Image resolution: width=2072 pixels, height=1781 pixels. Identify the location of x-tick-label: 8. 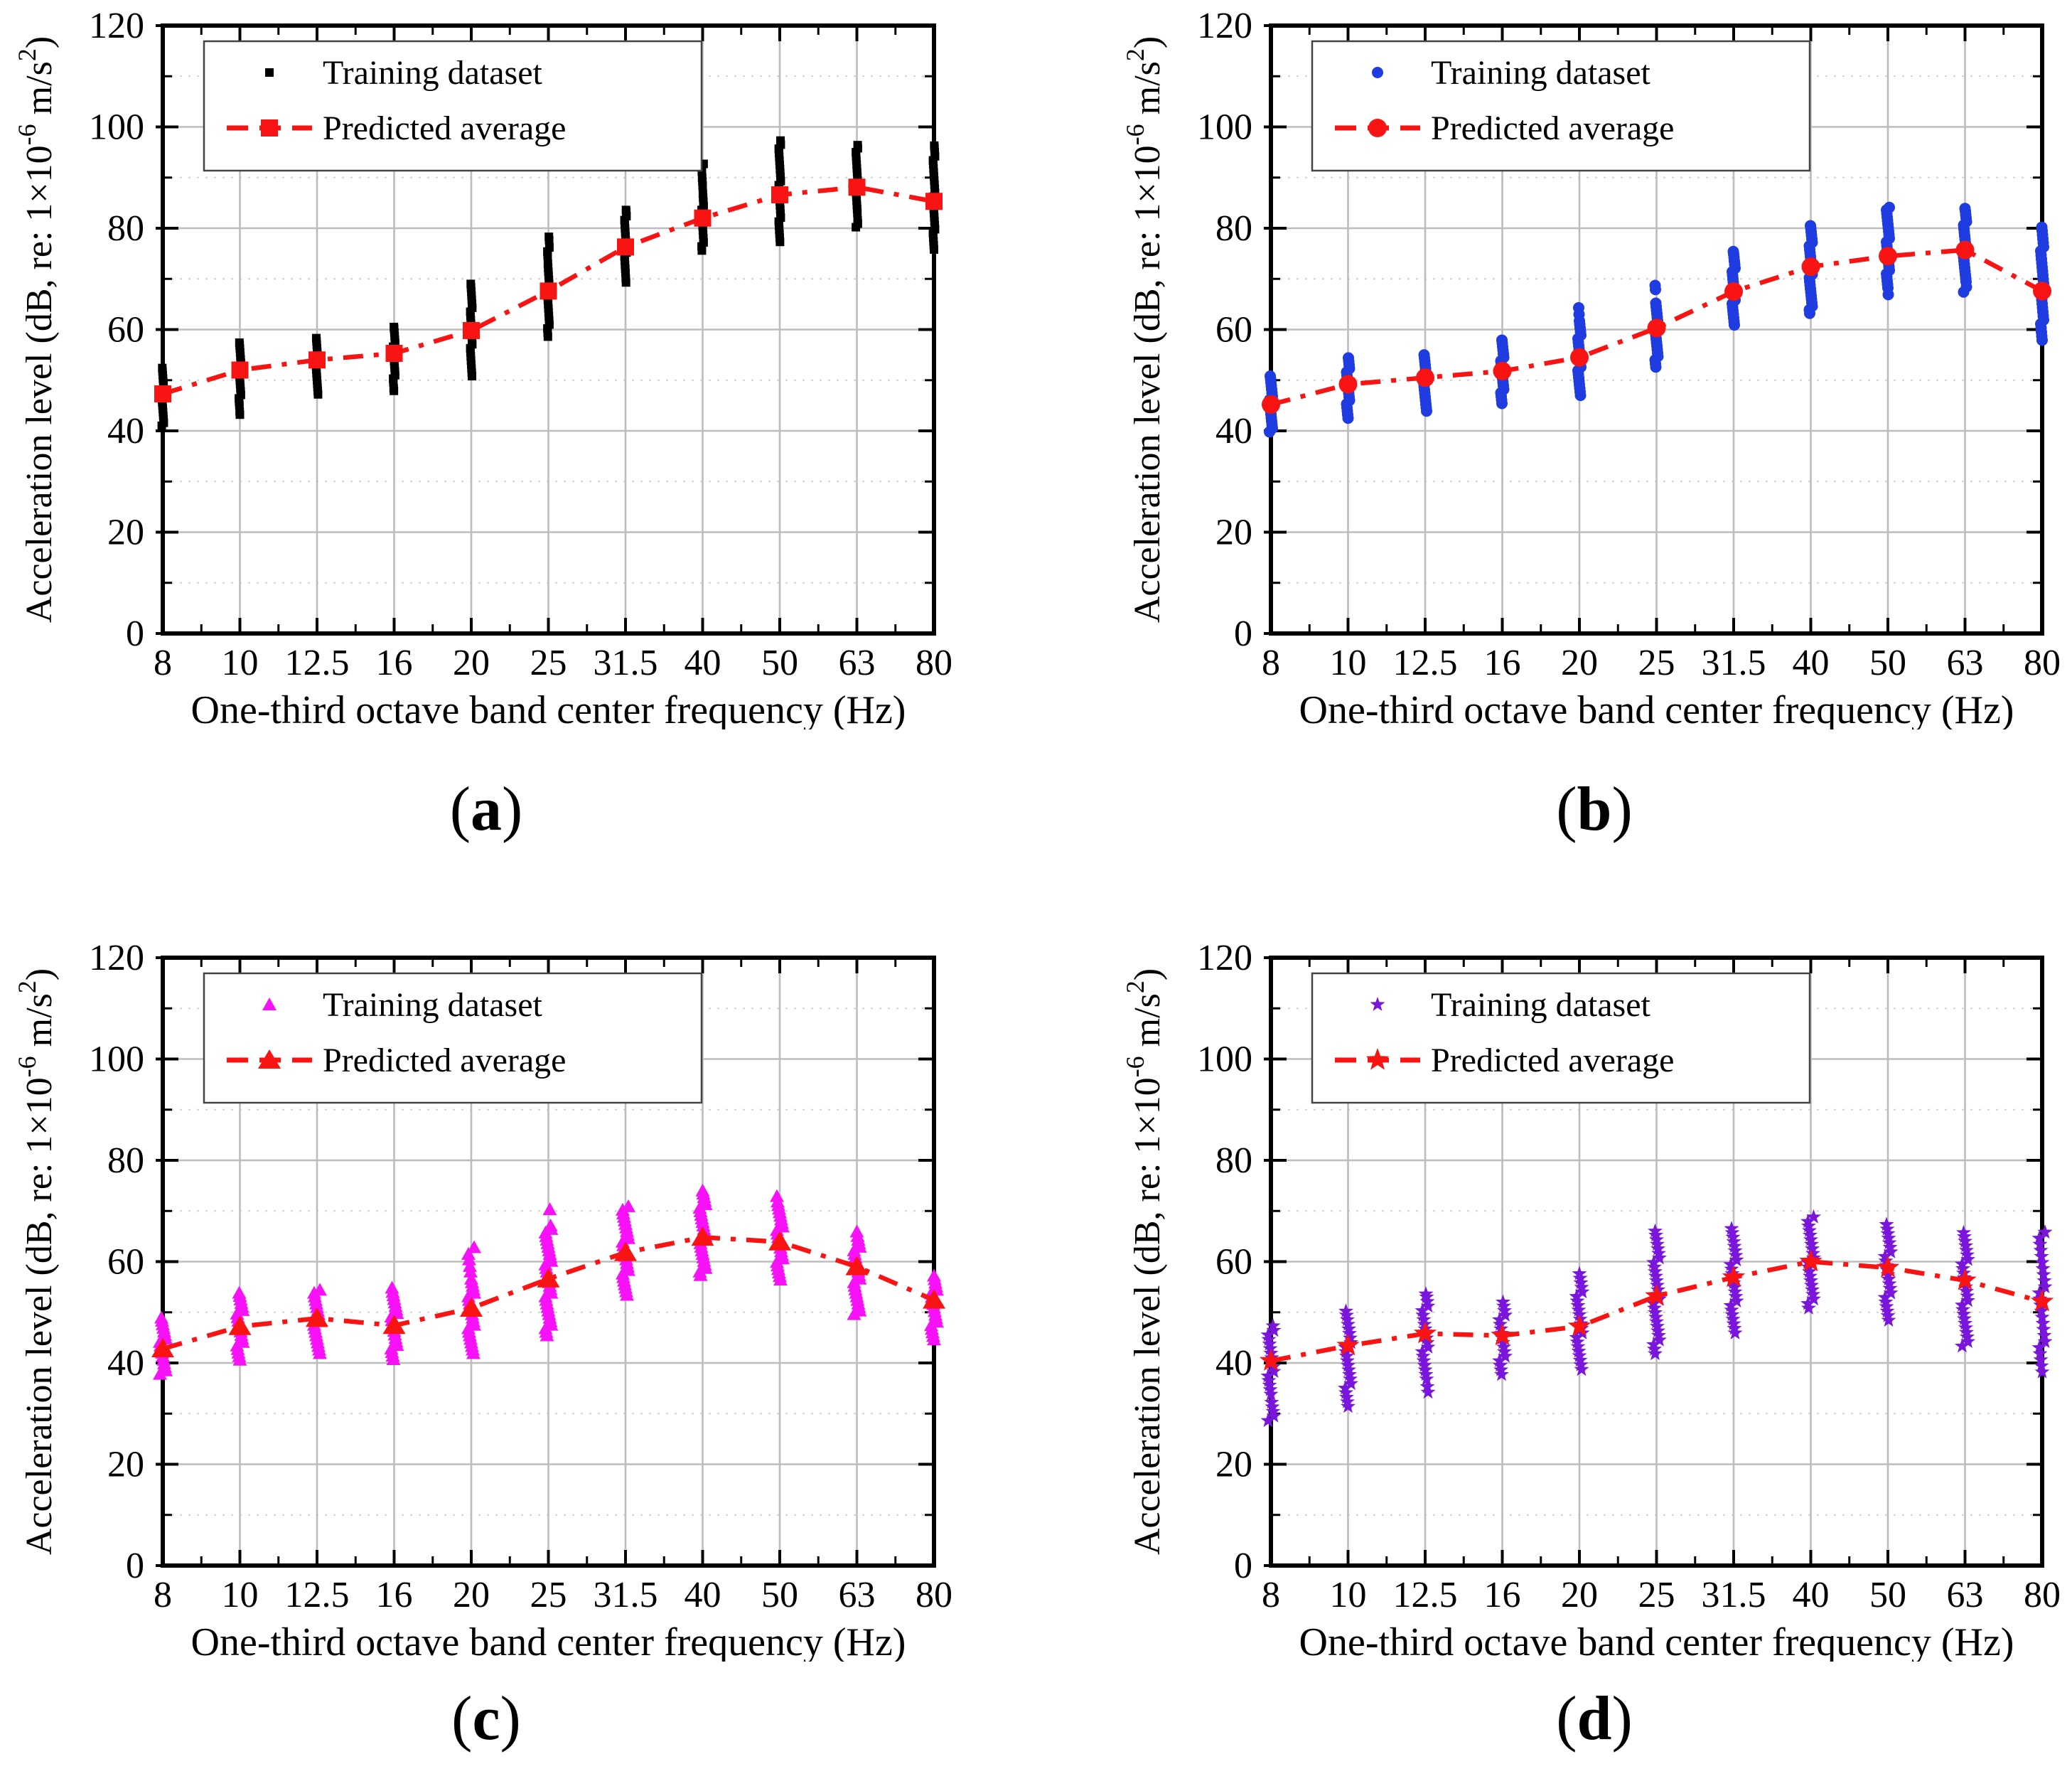
(1271, 1595).